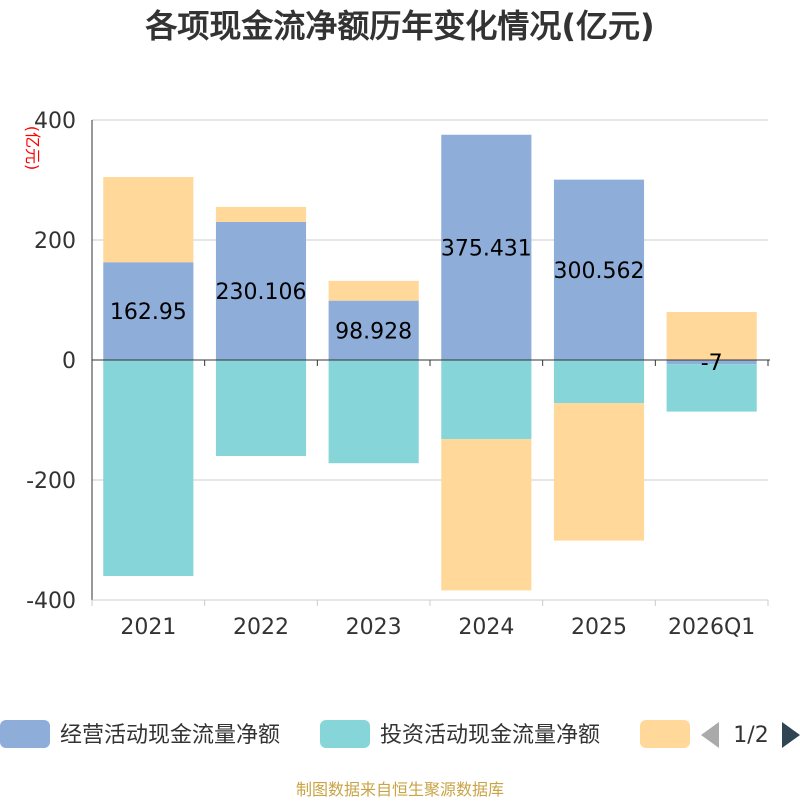  I want to click on x-tick-label: 2025, so click(599, 627).